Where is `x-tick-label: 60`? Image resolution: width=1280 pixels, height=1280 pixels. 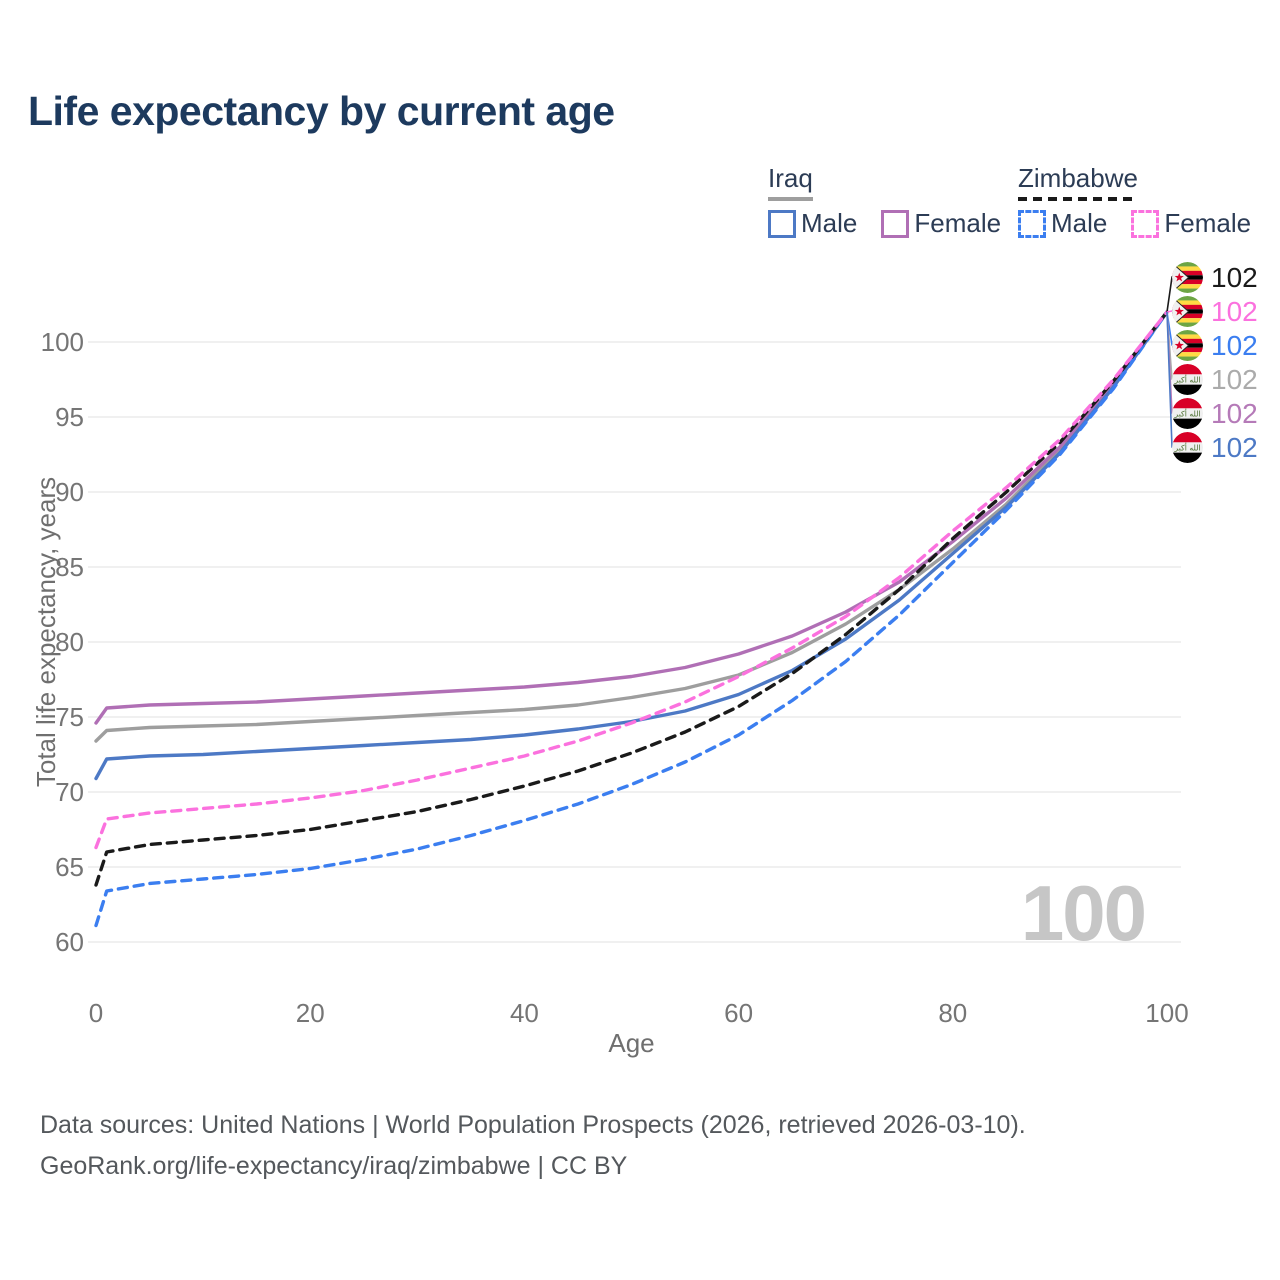
x-tick-label: 60 is located at coordinates (738, 1013).